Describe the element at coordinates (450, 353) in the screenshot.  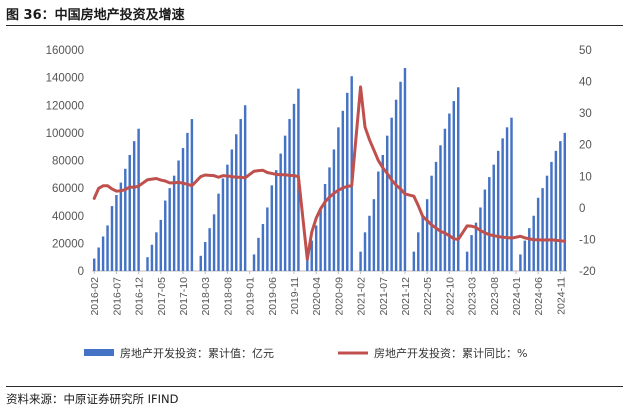
I see `legend-line-label: 房地产开发投资：累计同比：%` at that location.